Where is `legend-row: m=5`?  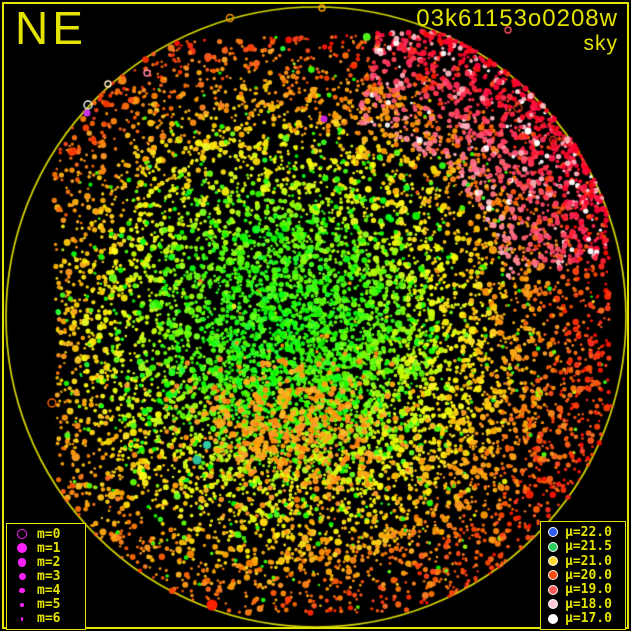
legend-row: m=5 is located at coordinates (46, 604).